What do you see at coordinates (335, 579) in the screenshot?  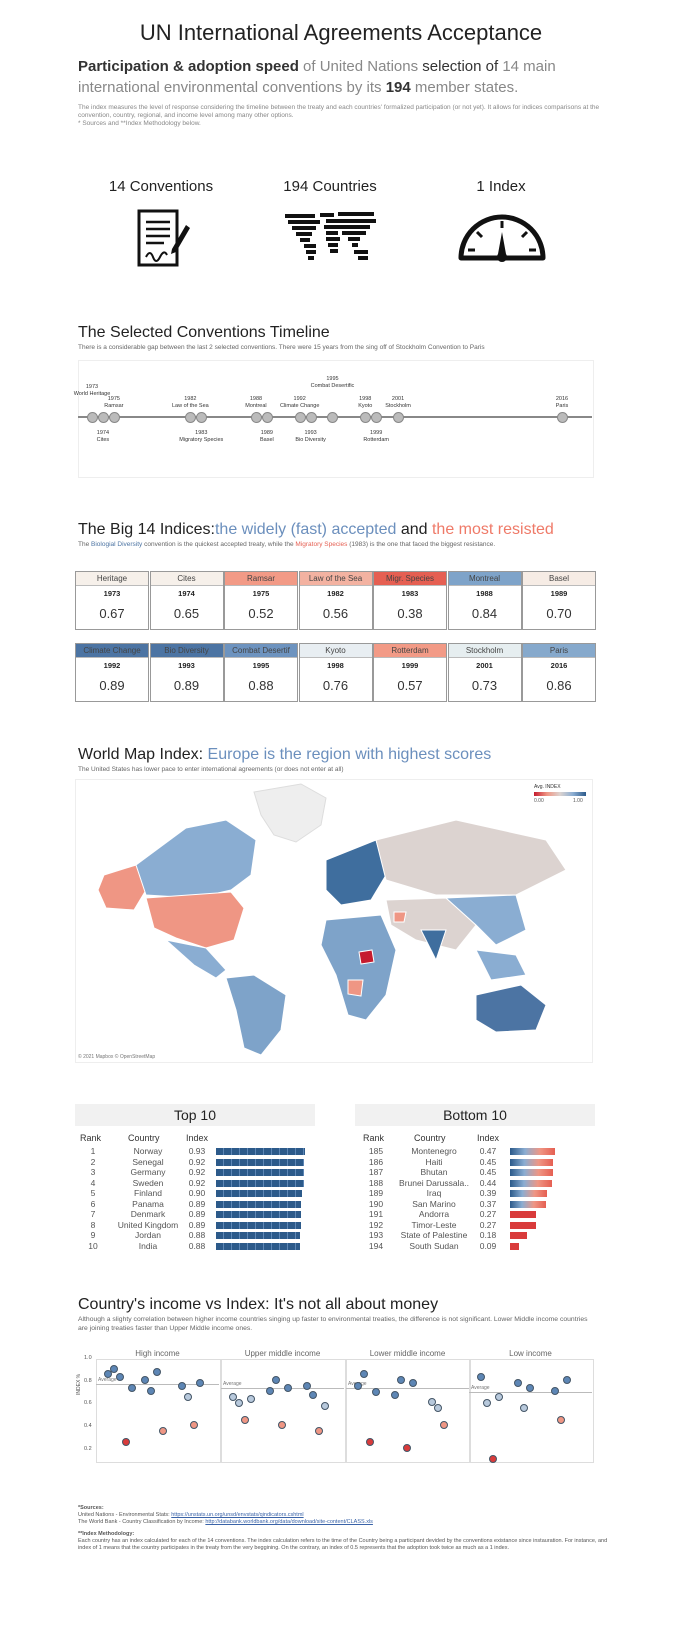 I see `card-name: Law of the Sea` at bounding box center [335, 579].